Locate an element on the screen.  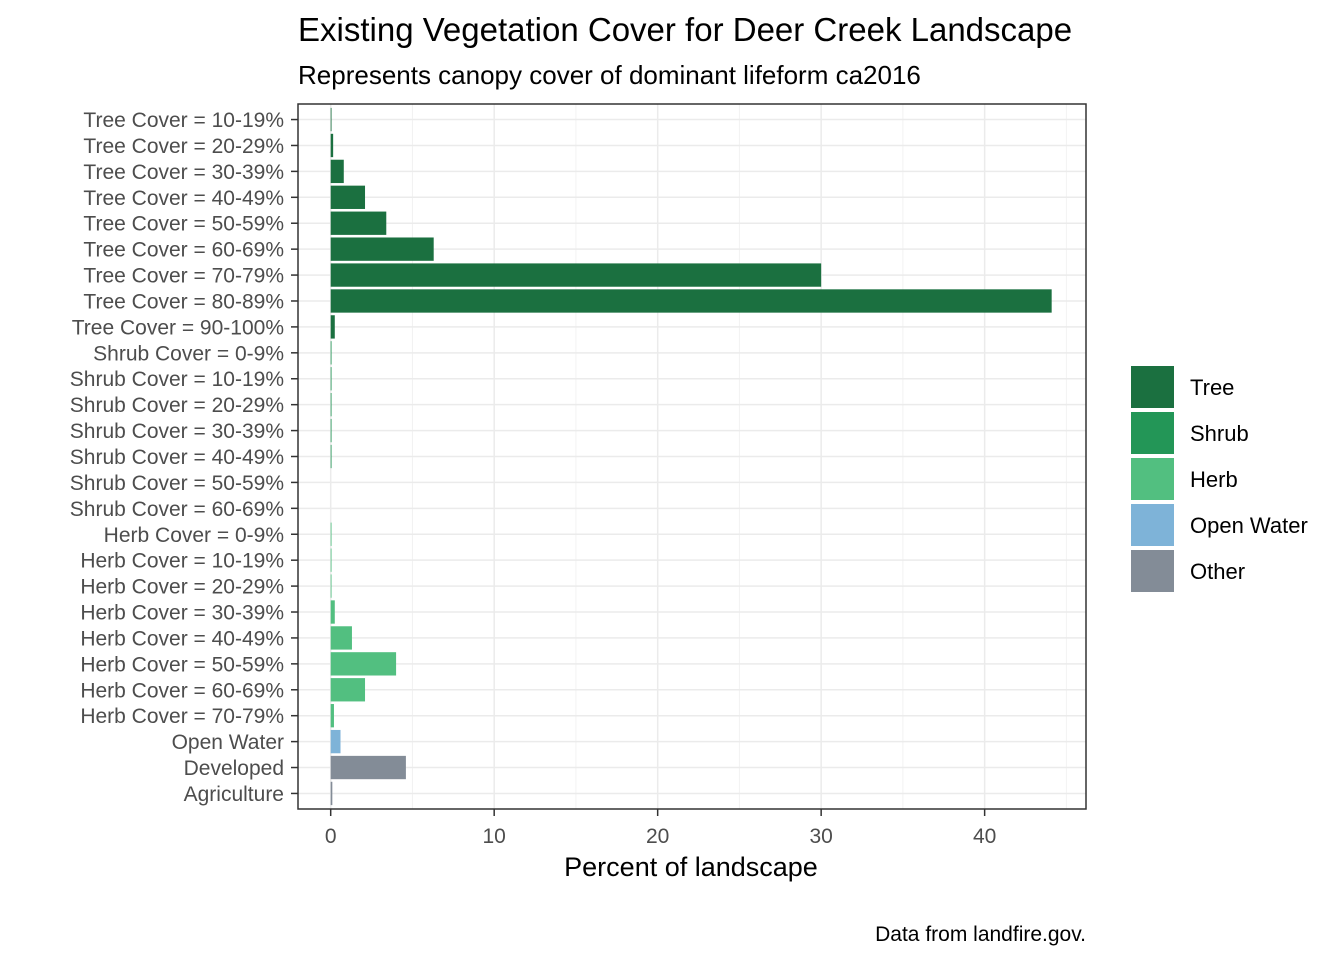
legend-label: Open Water is located at coordinates (1249, 525).